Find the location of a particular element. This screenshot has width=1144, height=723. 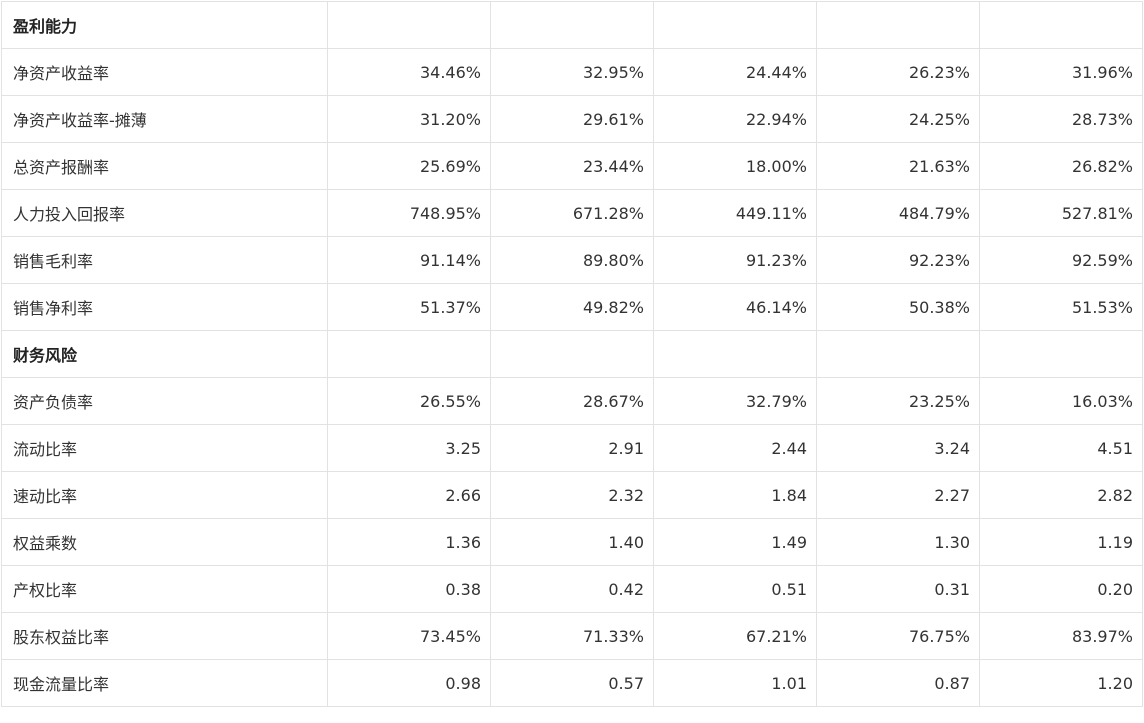

metric-label: 人力投入回报率 is located at coordinates (164, 213).